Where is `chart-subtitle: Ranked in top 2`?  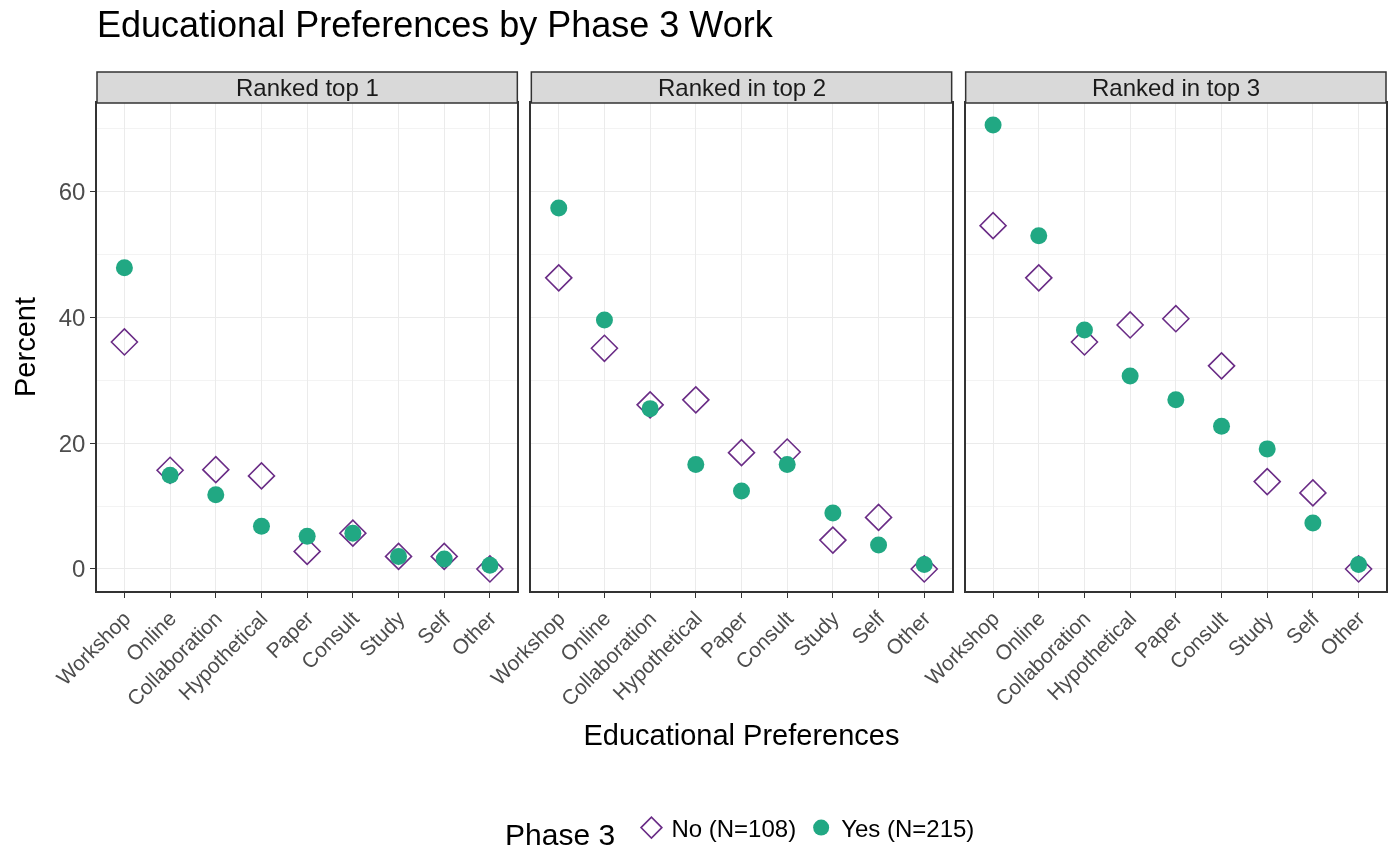
chart-subtitle: Ranked in top 2 is located at coordinates (742, 87).